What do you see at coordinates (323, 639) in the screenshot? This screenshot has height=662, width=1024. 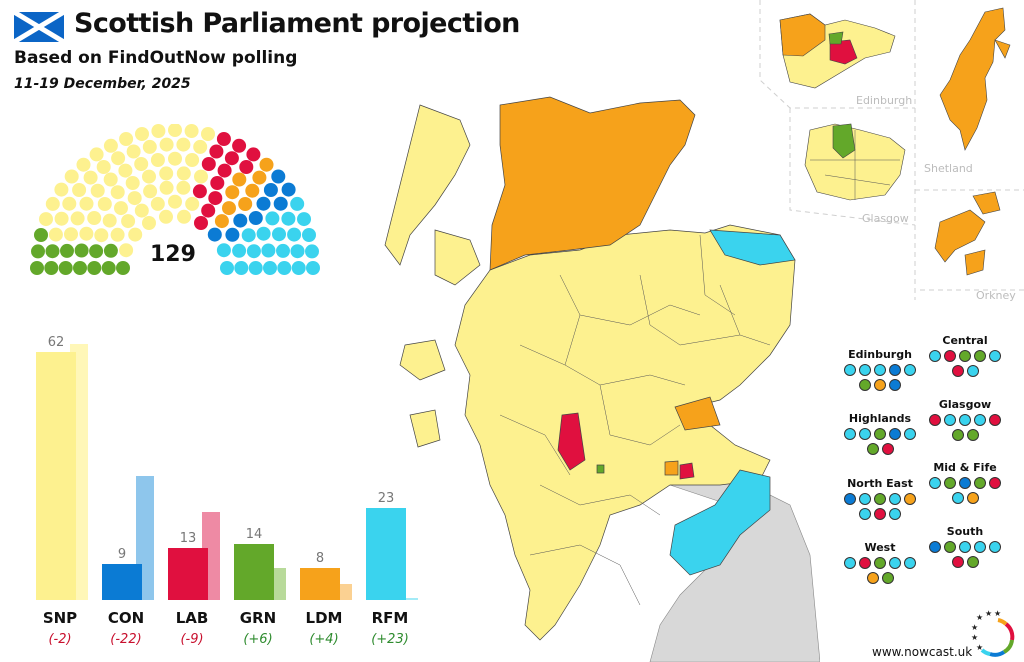 I see `bar-change-label-ldm: (+4)` at bounding box center [323, 639].